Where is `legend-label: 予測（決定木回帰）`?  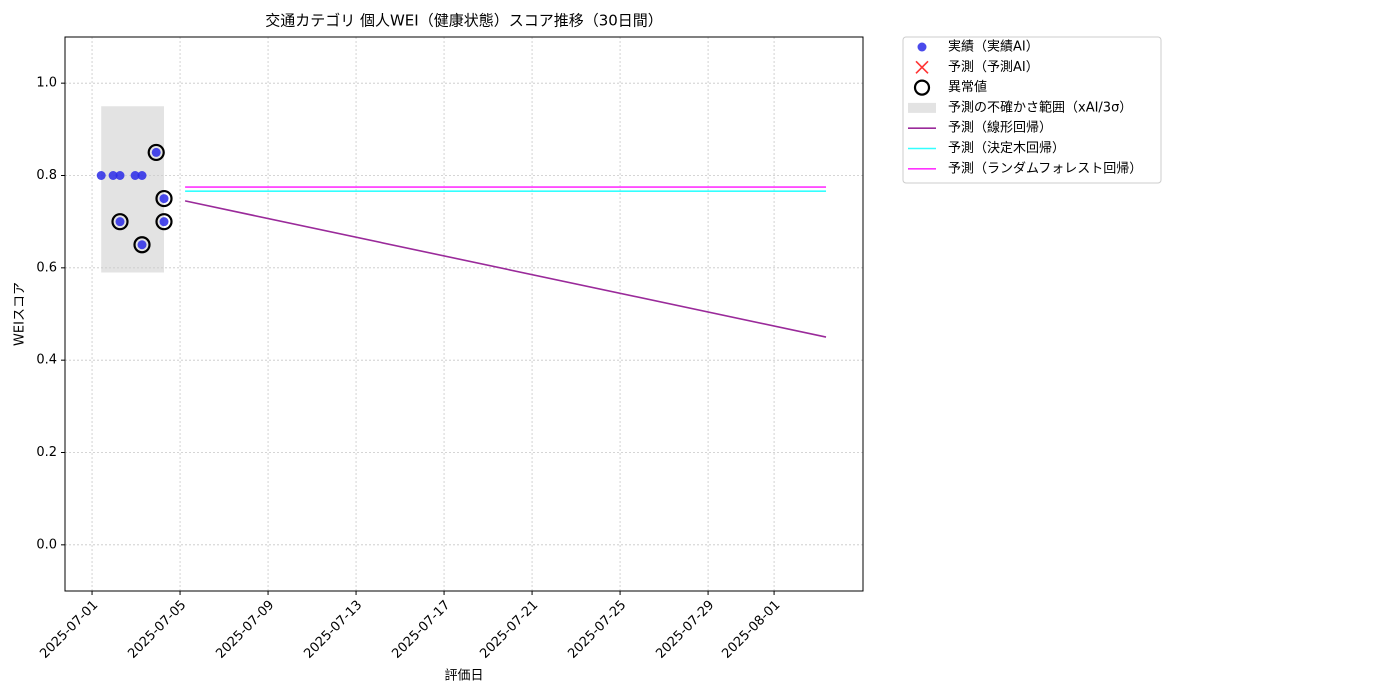 legend-label: 予測（決定木回帰） is located at coordinates (1006, 148).